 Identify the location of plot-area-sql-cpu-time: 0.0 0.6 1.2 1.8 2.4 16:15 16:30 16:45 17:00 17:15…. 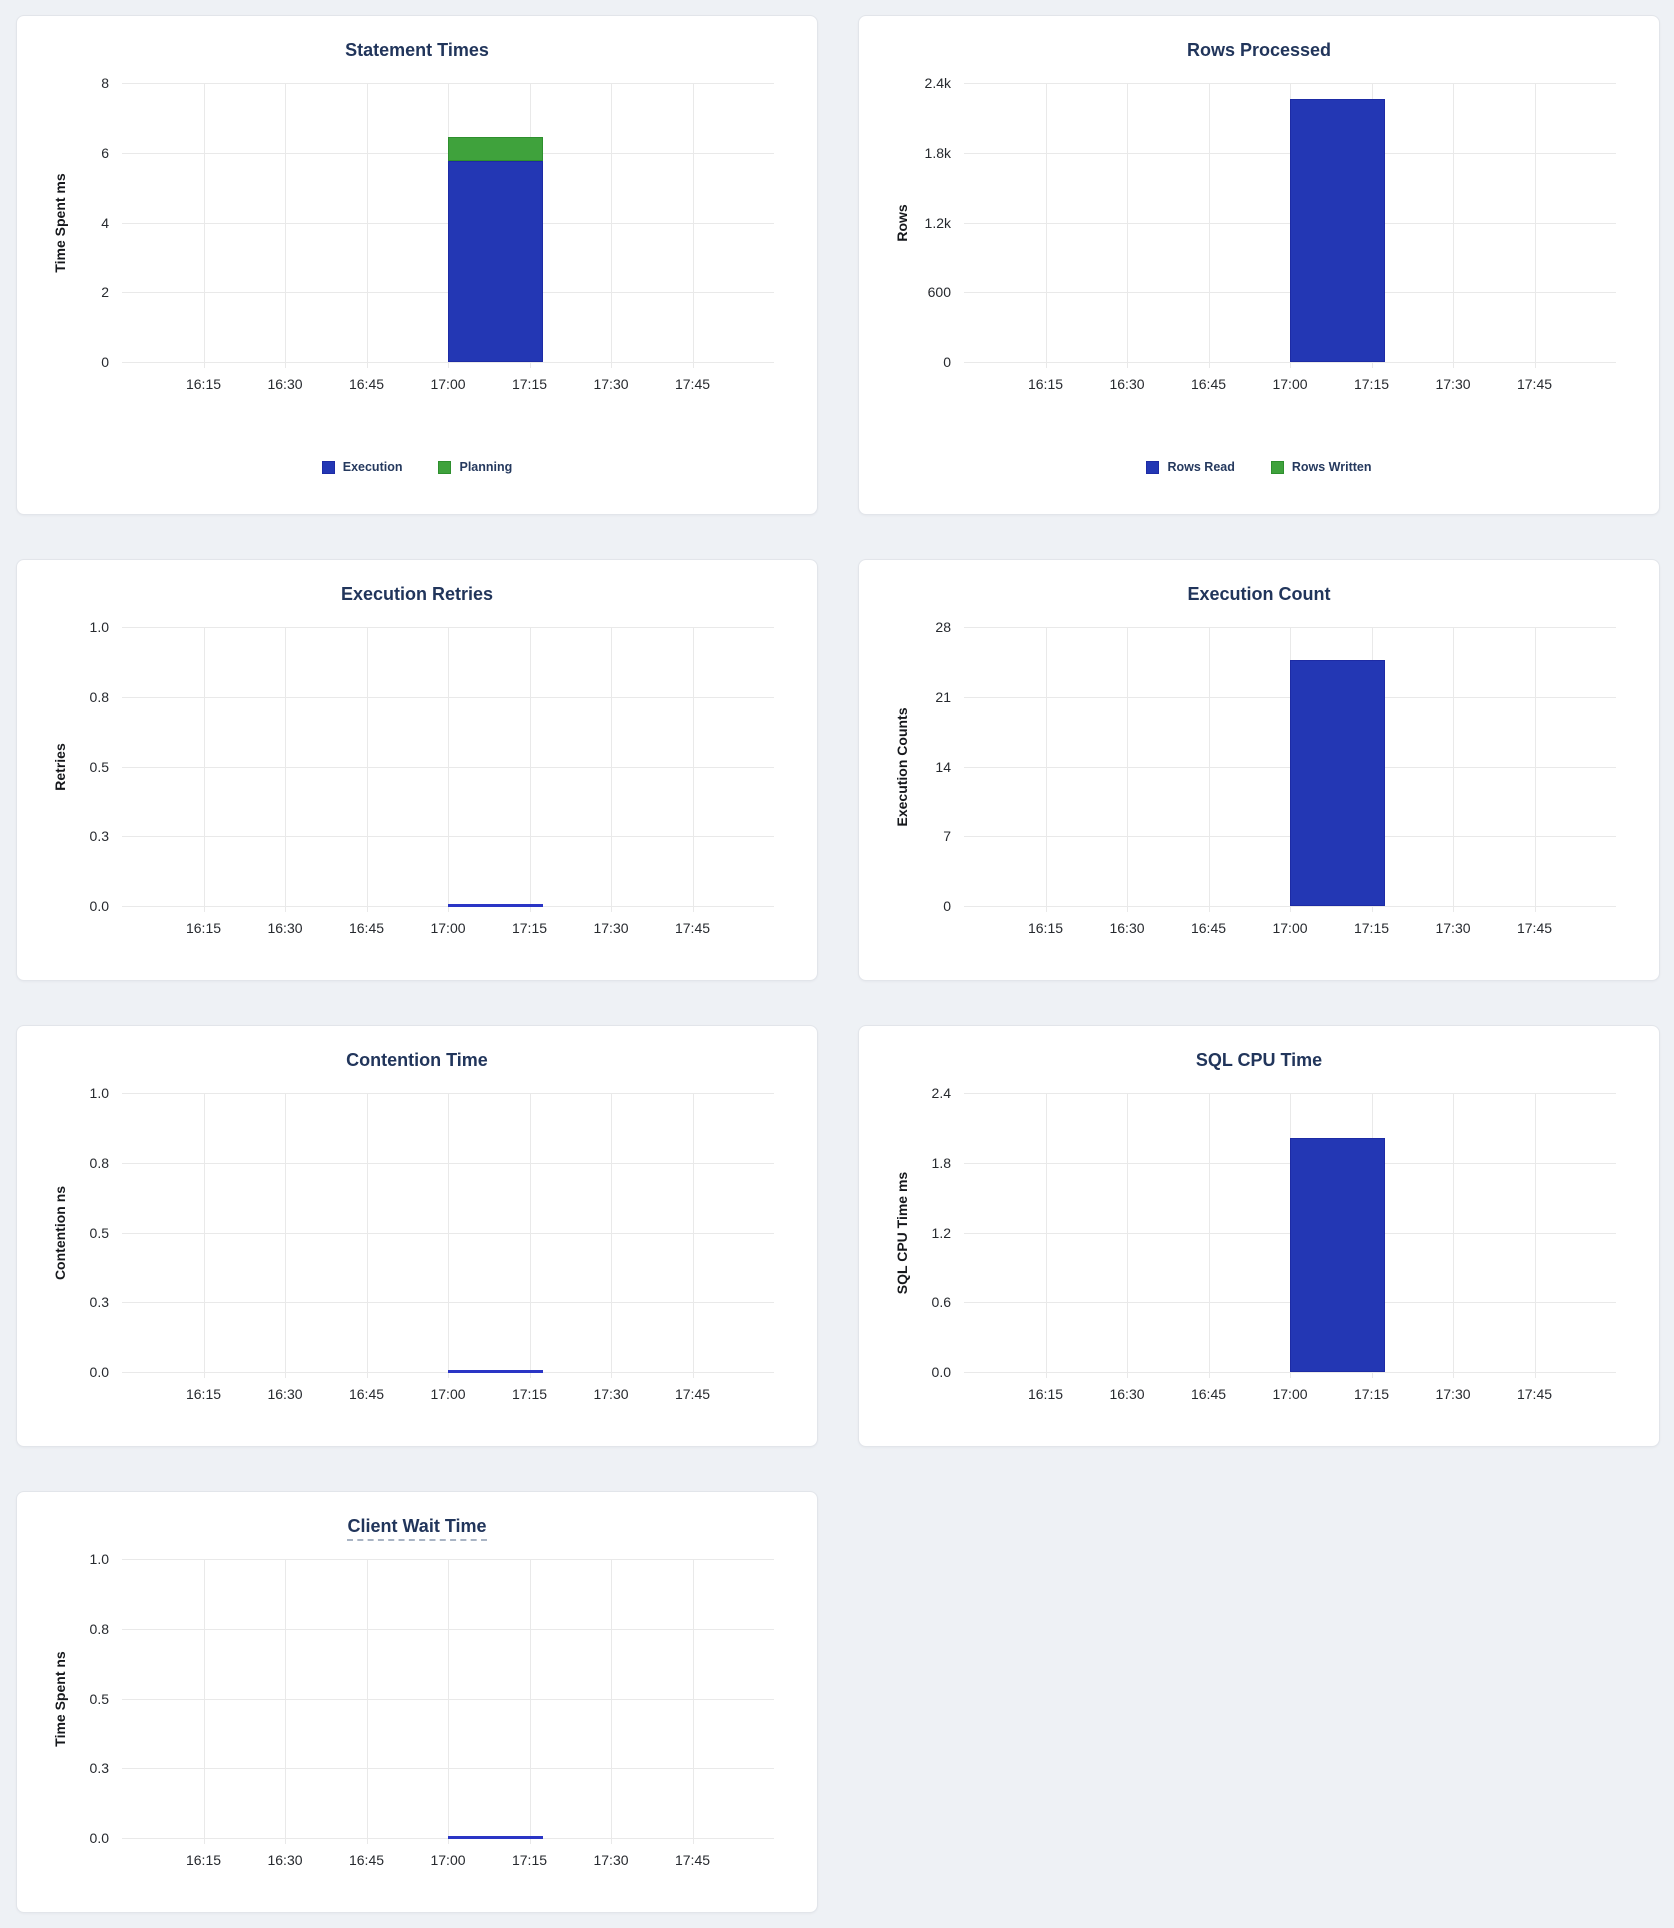
(1255, 1243).